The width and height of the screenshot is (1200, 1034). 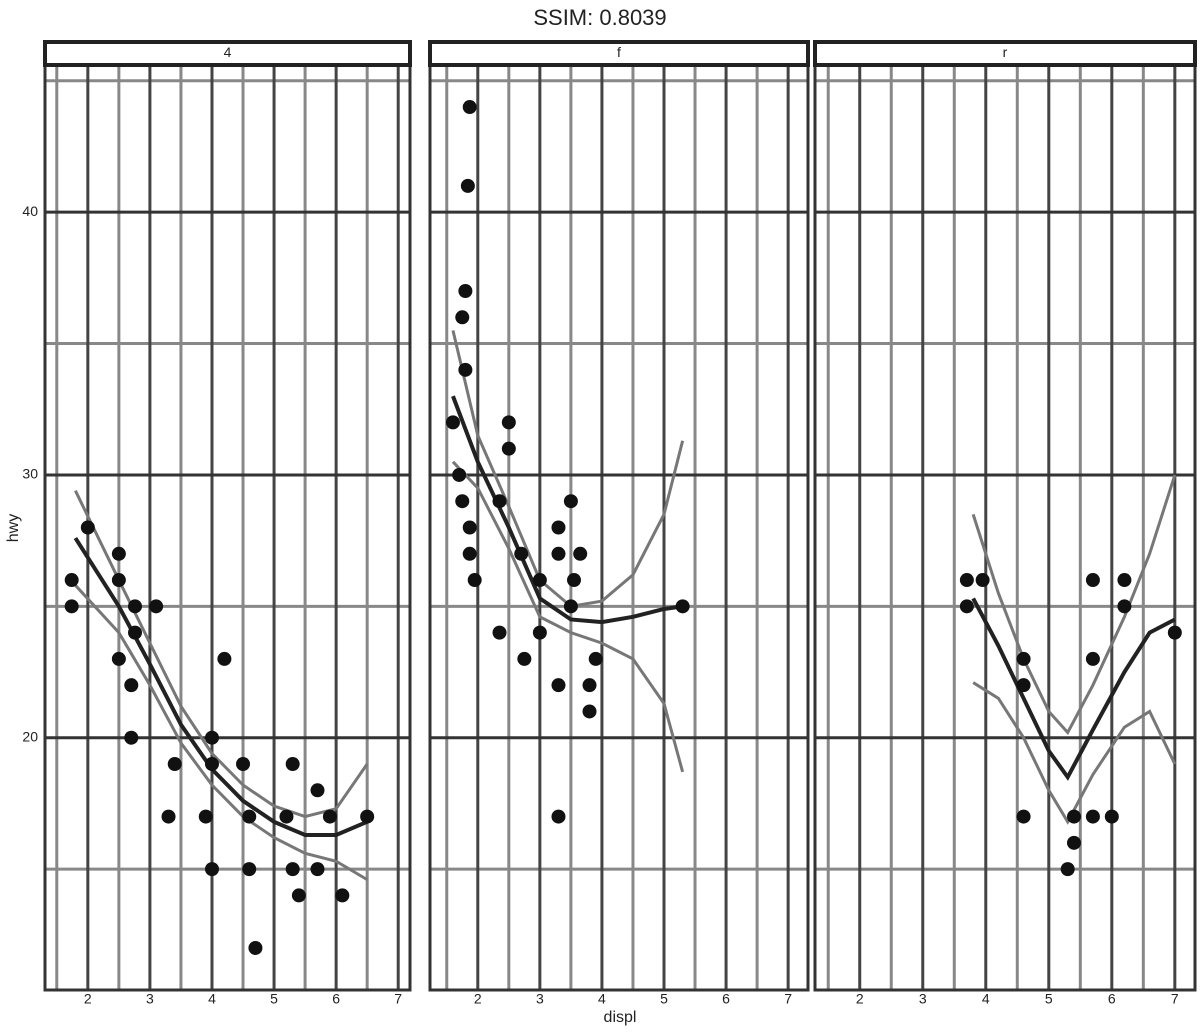 What do you see at coordinates (619, 52) in the screenshot?
I see `facet-label: f` at bounding box center [619, 52].